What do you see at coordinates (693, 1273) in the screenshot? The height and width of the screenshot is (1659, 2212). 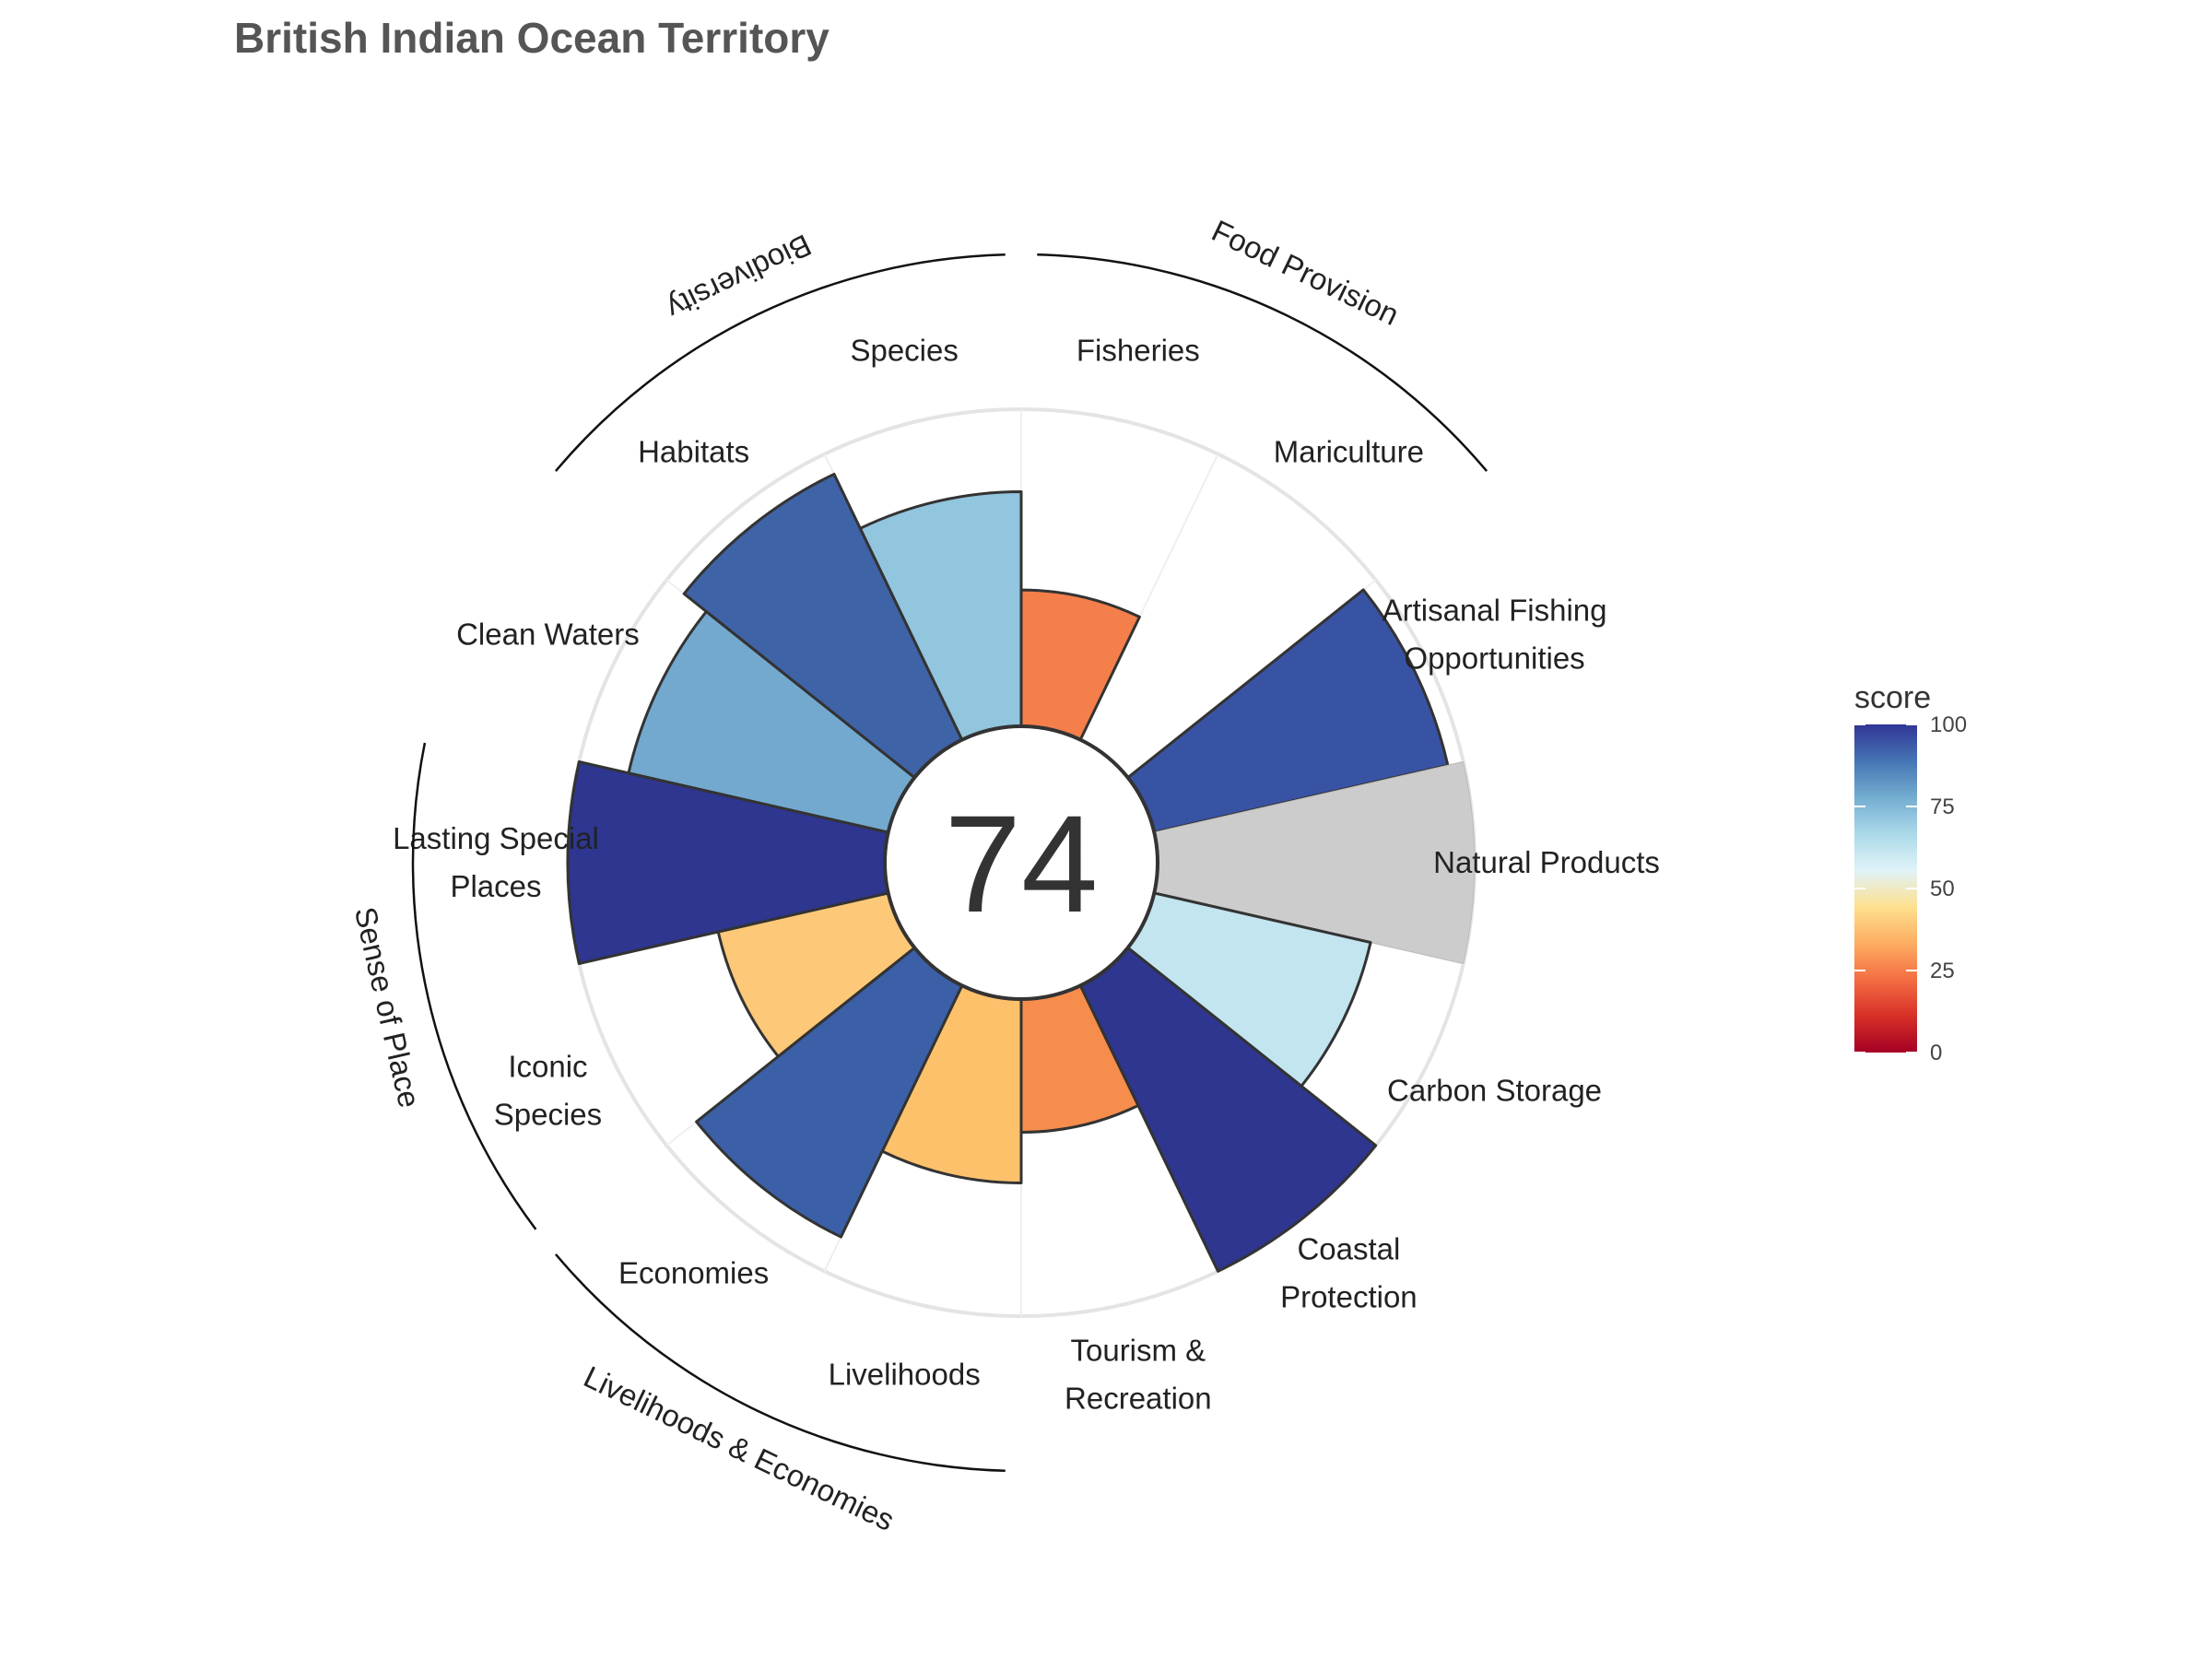 I see `goal-label: Economies` at bounding box center [693, 1273].